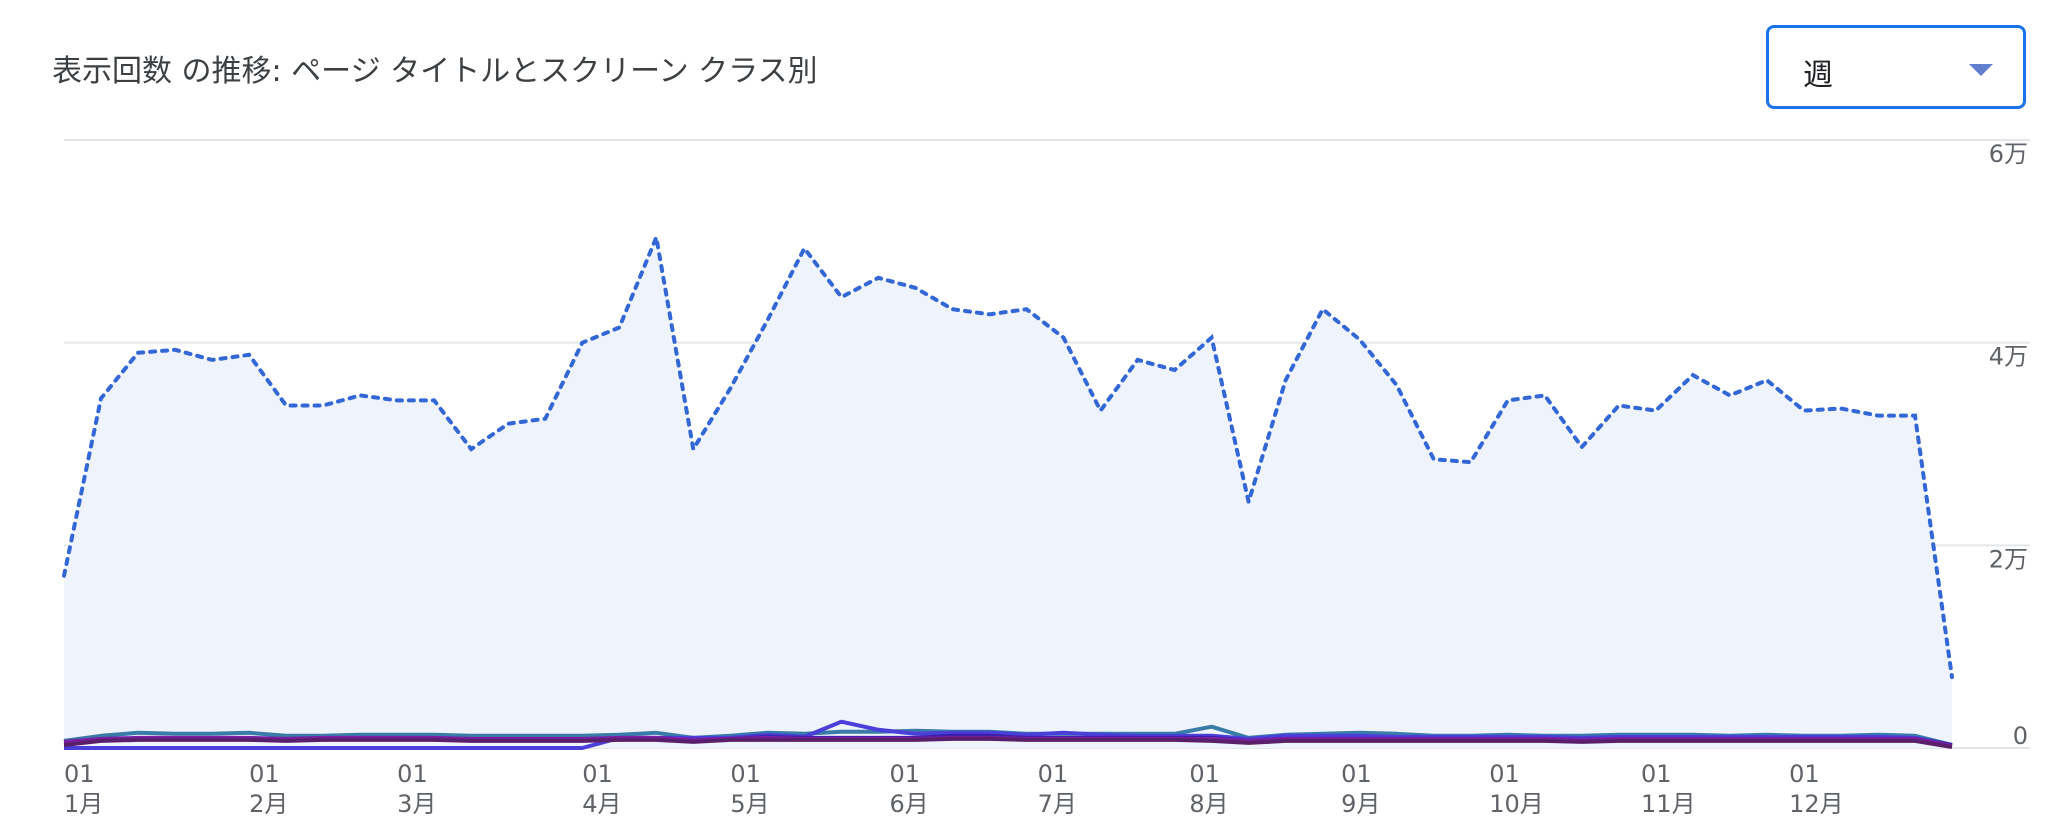 This screenshot has height=838, width=2066. What do you see at coordinates (1008, 734) in the screenshot?
I see `series-layer` at bounding box center [1008, 734].